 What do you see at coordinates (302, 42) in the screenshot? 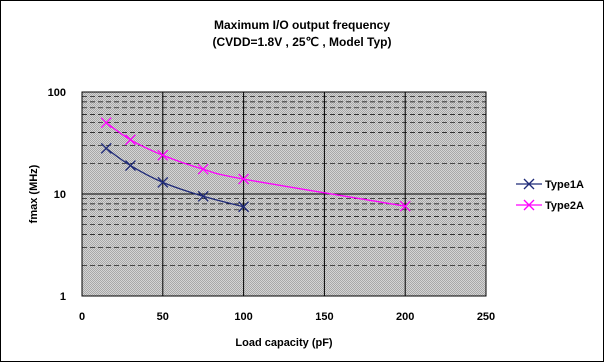
I see `chart-subtitle: (CVDD=1.8V , 25℃ , Model Typ)` at bounding box center [302, 42].